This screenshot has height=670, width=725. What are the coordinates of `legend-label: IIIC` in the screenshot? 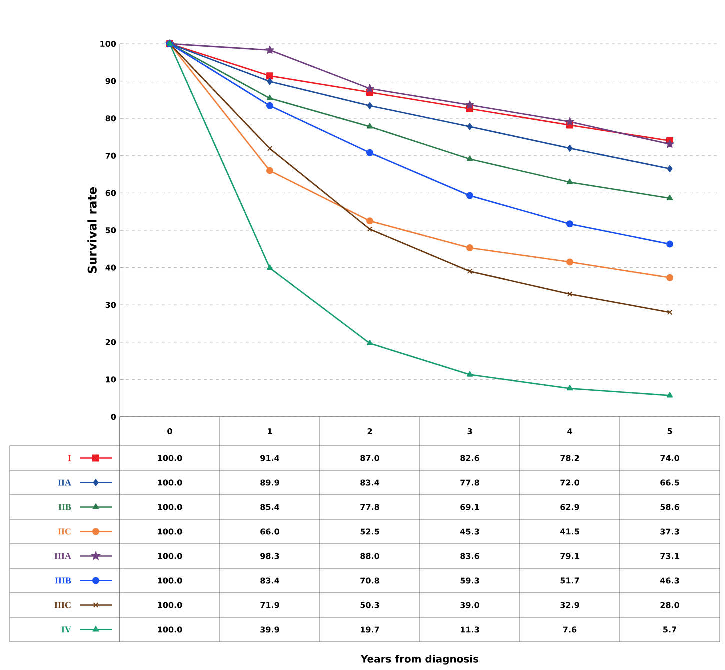 It's located at (62, 605).